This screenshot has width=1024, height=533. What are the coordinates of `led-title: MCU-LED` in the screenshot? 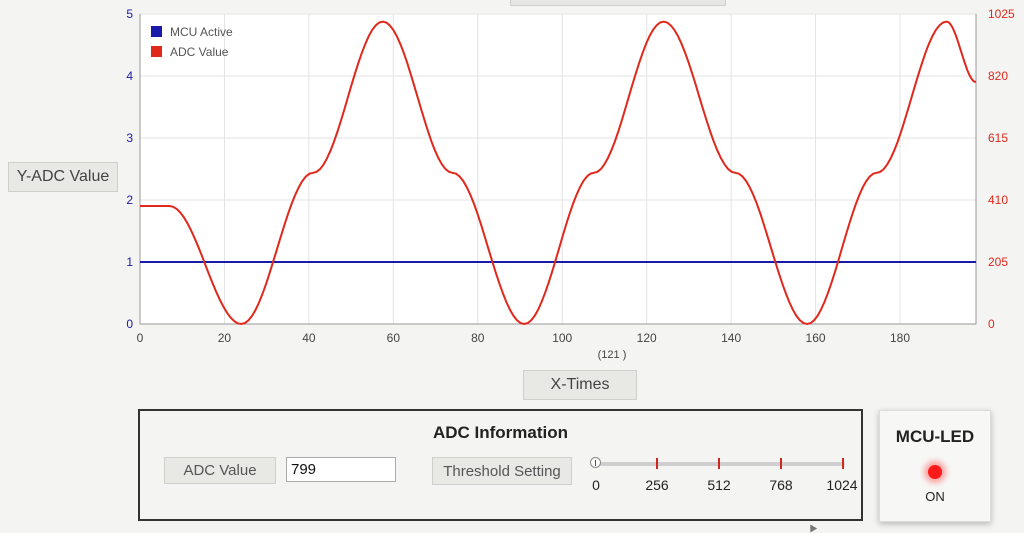 It's located at (935, 436).